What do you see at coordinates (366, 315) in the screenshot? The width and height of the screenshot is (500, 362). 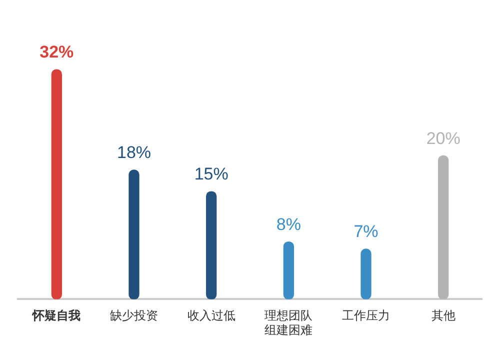 I see `x-tick-label: 工作压力` at bounding box center [366, 315].